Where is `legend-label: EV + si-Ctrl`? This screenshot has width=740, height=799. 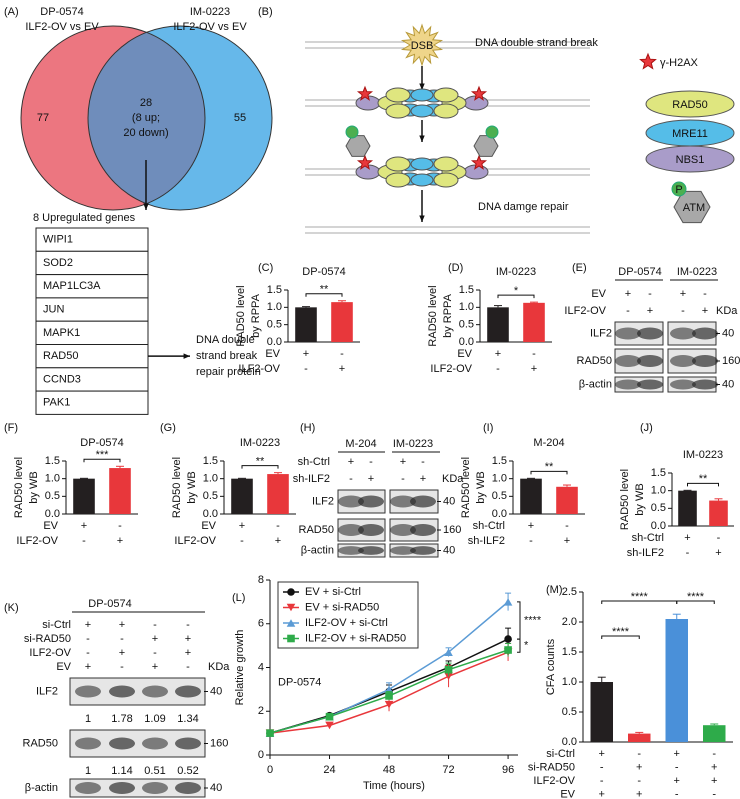
legend-label: EV + si-Ctrl is located at coordinates (333, 592).